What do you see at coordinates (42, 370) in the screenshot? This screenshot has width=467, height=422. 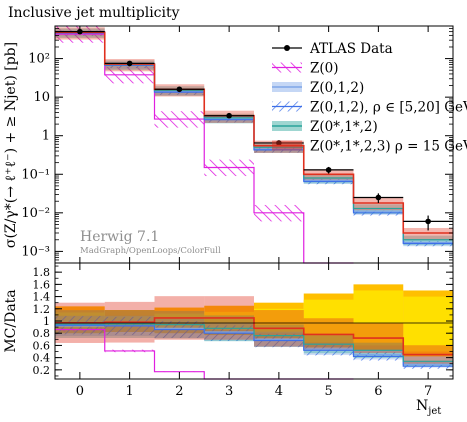 I see `ratio-y-tick-label-8: 0.2` at bounding box center [42, 370].